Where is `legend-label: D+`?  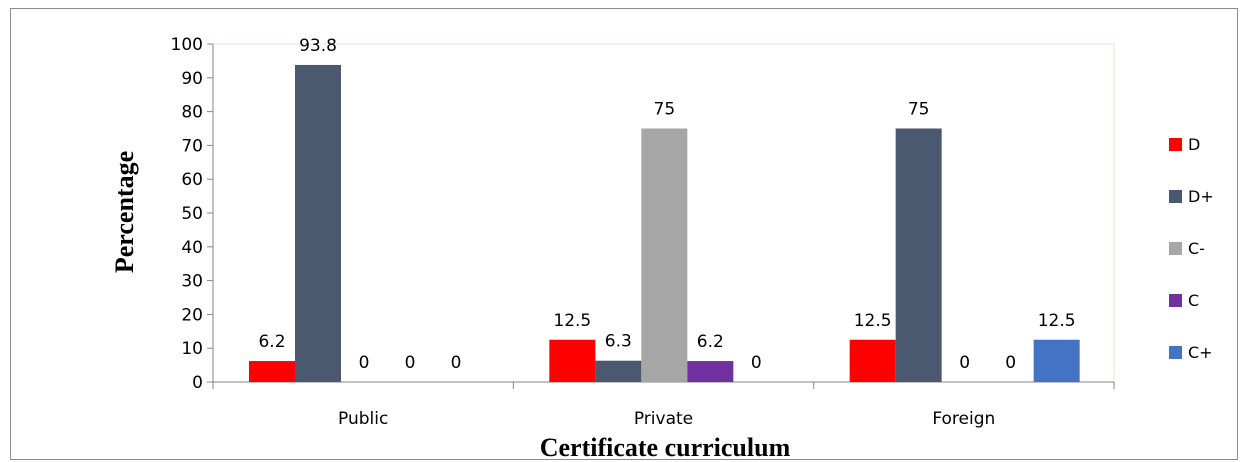
legend-label: D+ is located at coordinates (1201, 196).